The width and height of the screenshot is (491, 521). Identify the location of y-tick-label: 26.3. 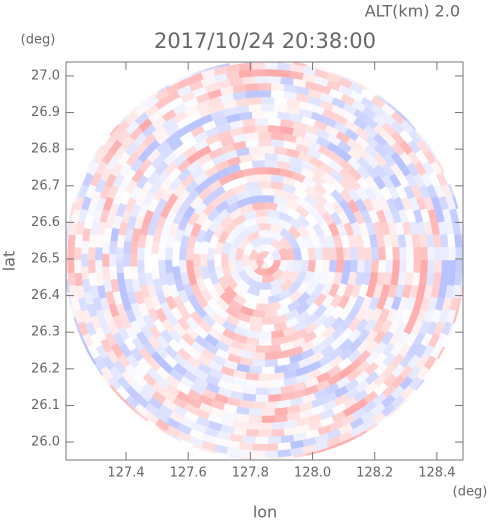
(45, 332).